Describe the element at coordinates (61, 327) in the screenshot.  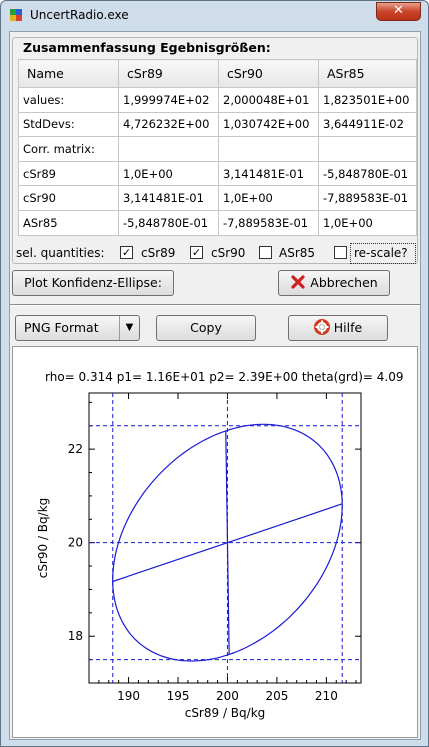
I see `format-select-value: PNG Format` at that location.